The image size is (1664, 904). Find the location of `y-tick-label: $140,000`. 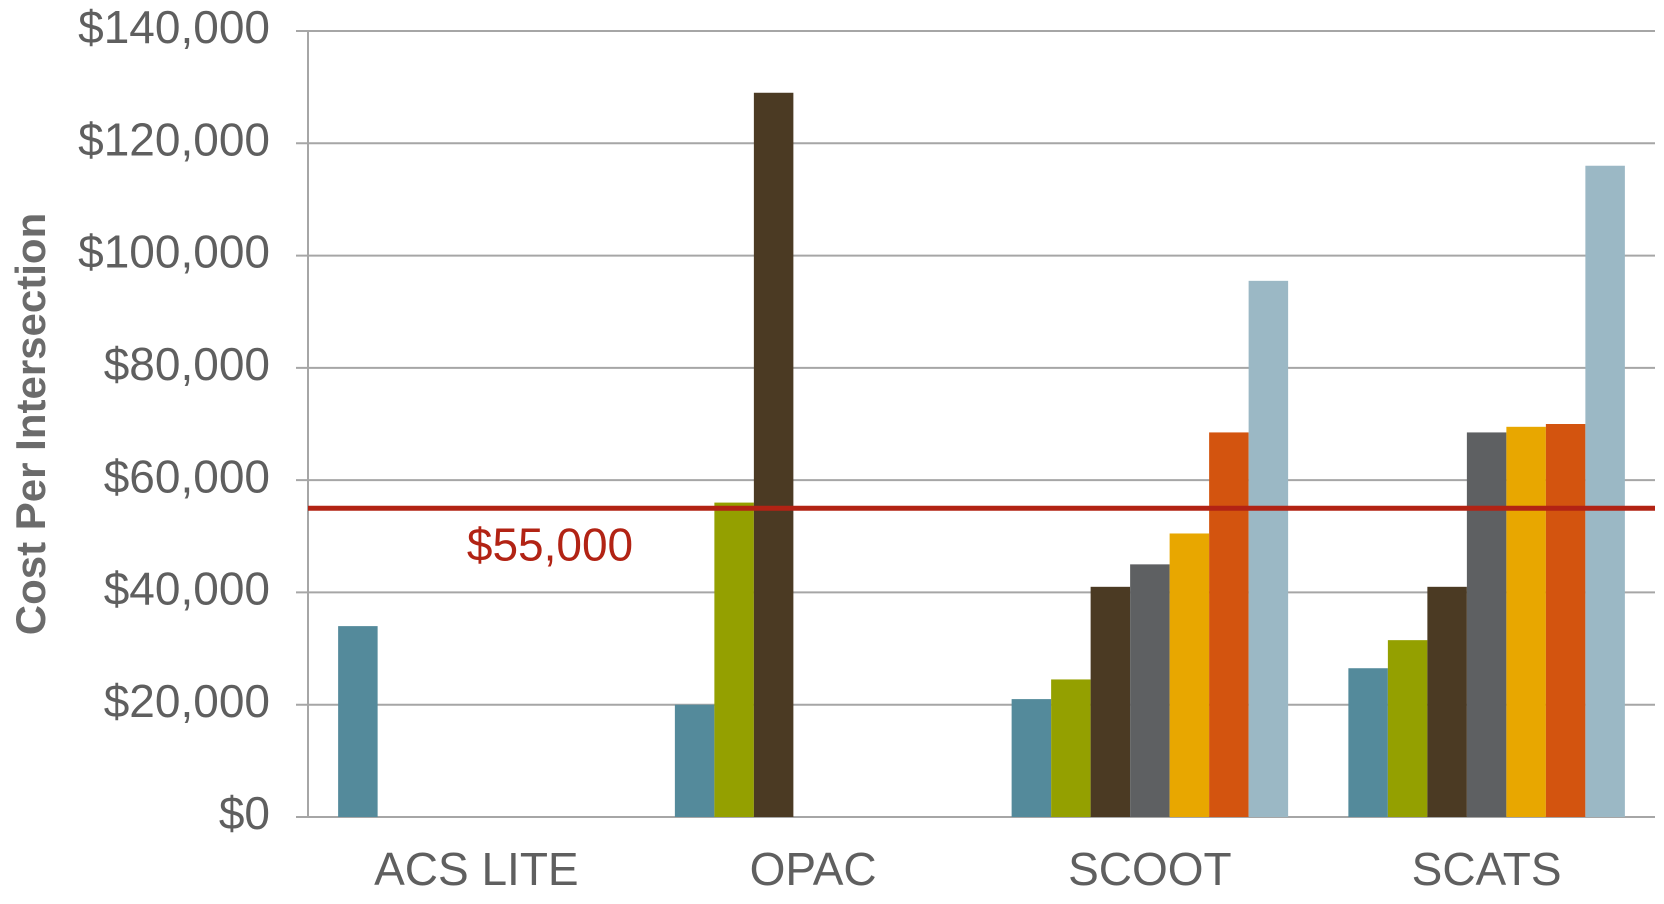

y-tick-label: $140,000 is located at coordinates (174, 27).